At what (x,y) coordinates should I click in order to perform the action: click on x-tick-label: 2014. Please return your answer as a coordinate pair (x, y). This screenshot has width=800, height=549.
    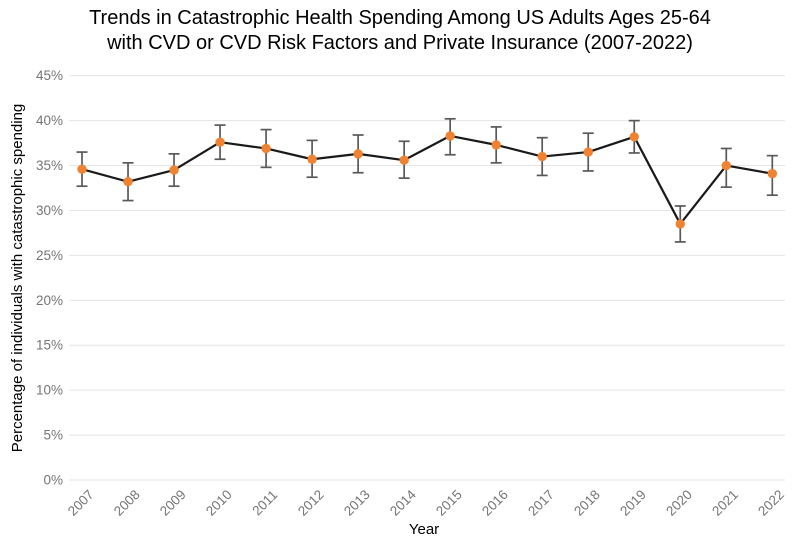
    Looking at the image, I should click on (403, 503).